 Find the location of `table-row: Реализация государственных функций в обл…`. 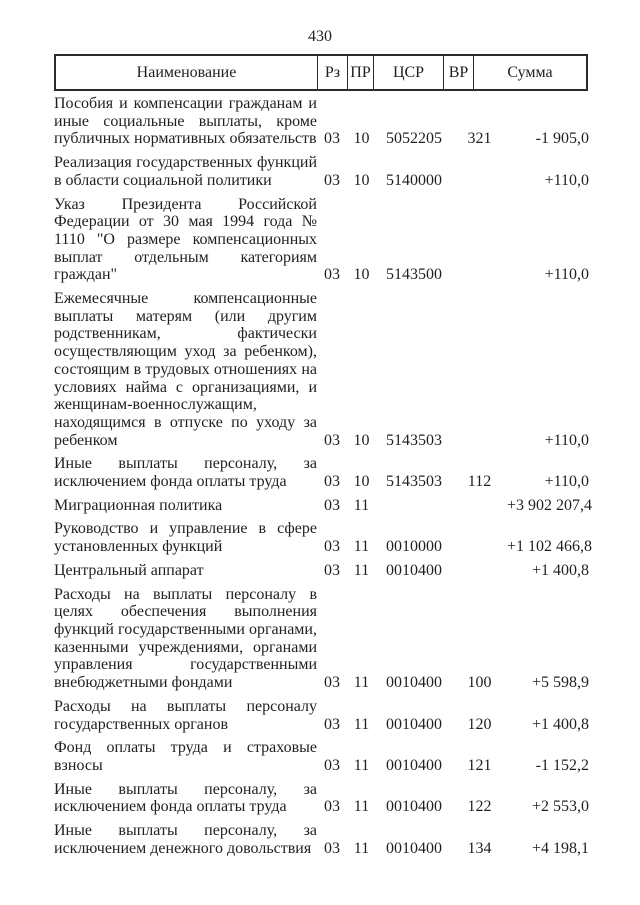

table-row: Реализация государственных функций в обл… is located at coordinates (321, 171).